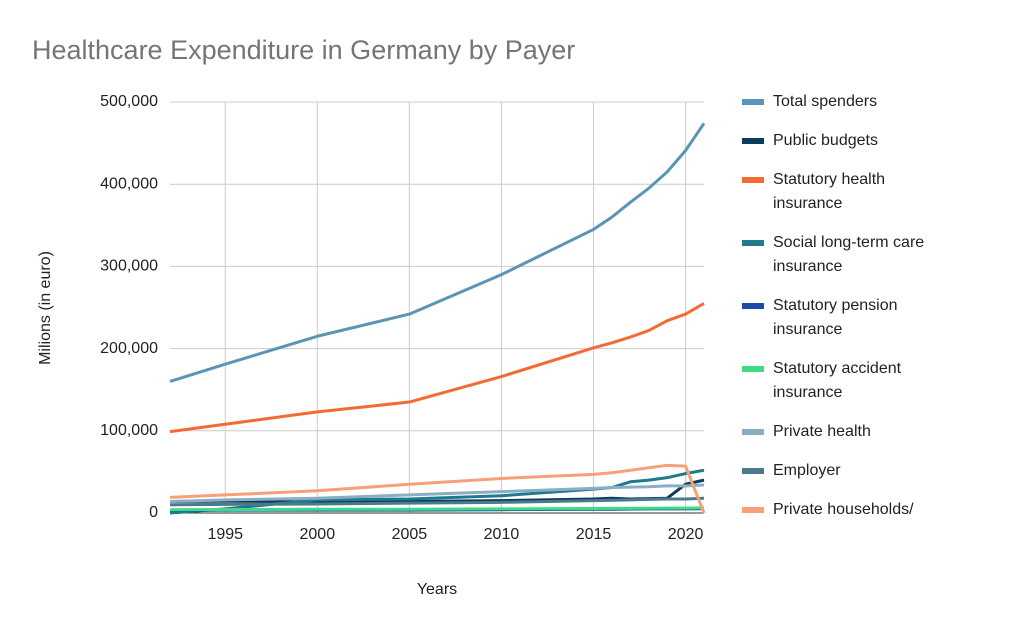 This screenshot has width=1024, height=633. I want to click on legend-item: Statutory pension insurance, so click(847, 318).